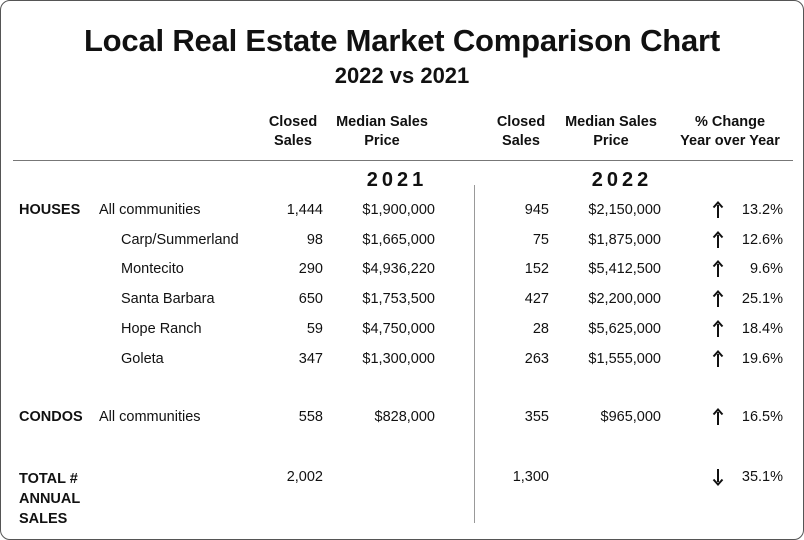 This screenshot has width=804, height=540. I want to click on cell-median-price-2022: $2,150,000, so click(624, 210).